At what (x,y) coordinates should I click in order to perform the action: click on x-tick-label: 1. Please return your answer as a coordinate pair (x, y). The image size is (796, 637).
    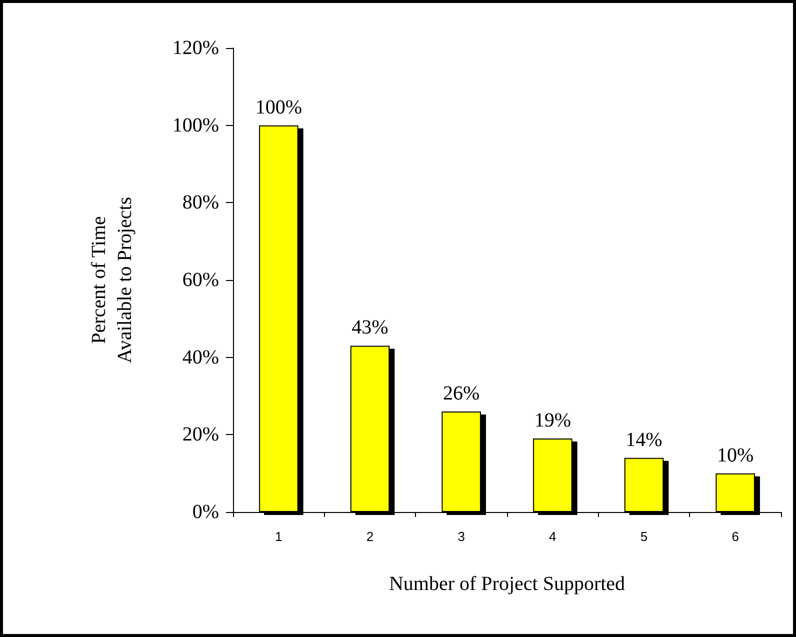
    Looking at the image, I should click on (278, 536).